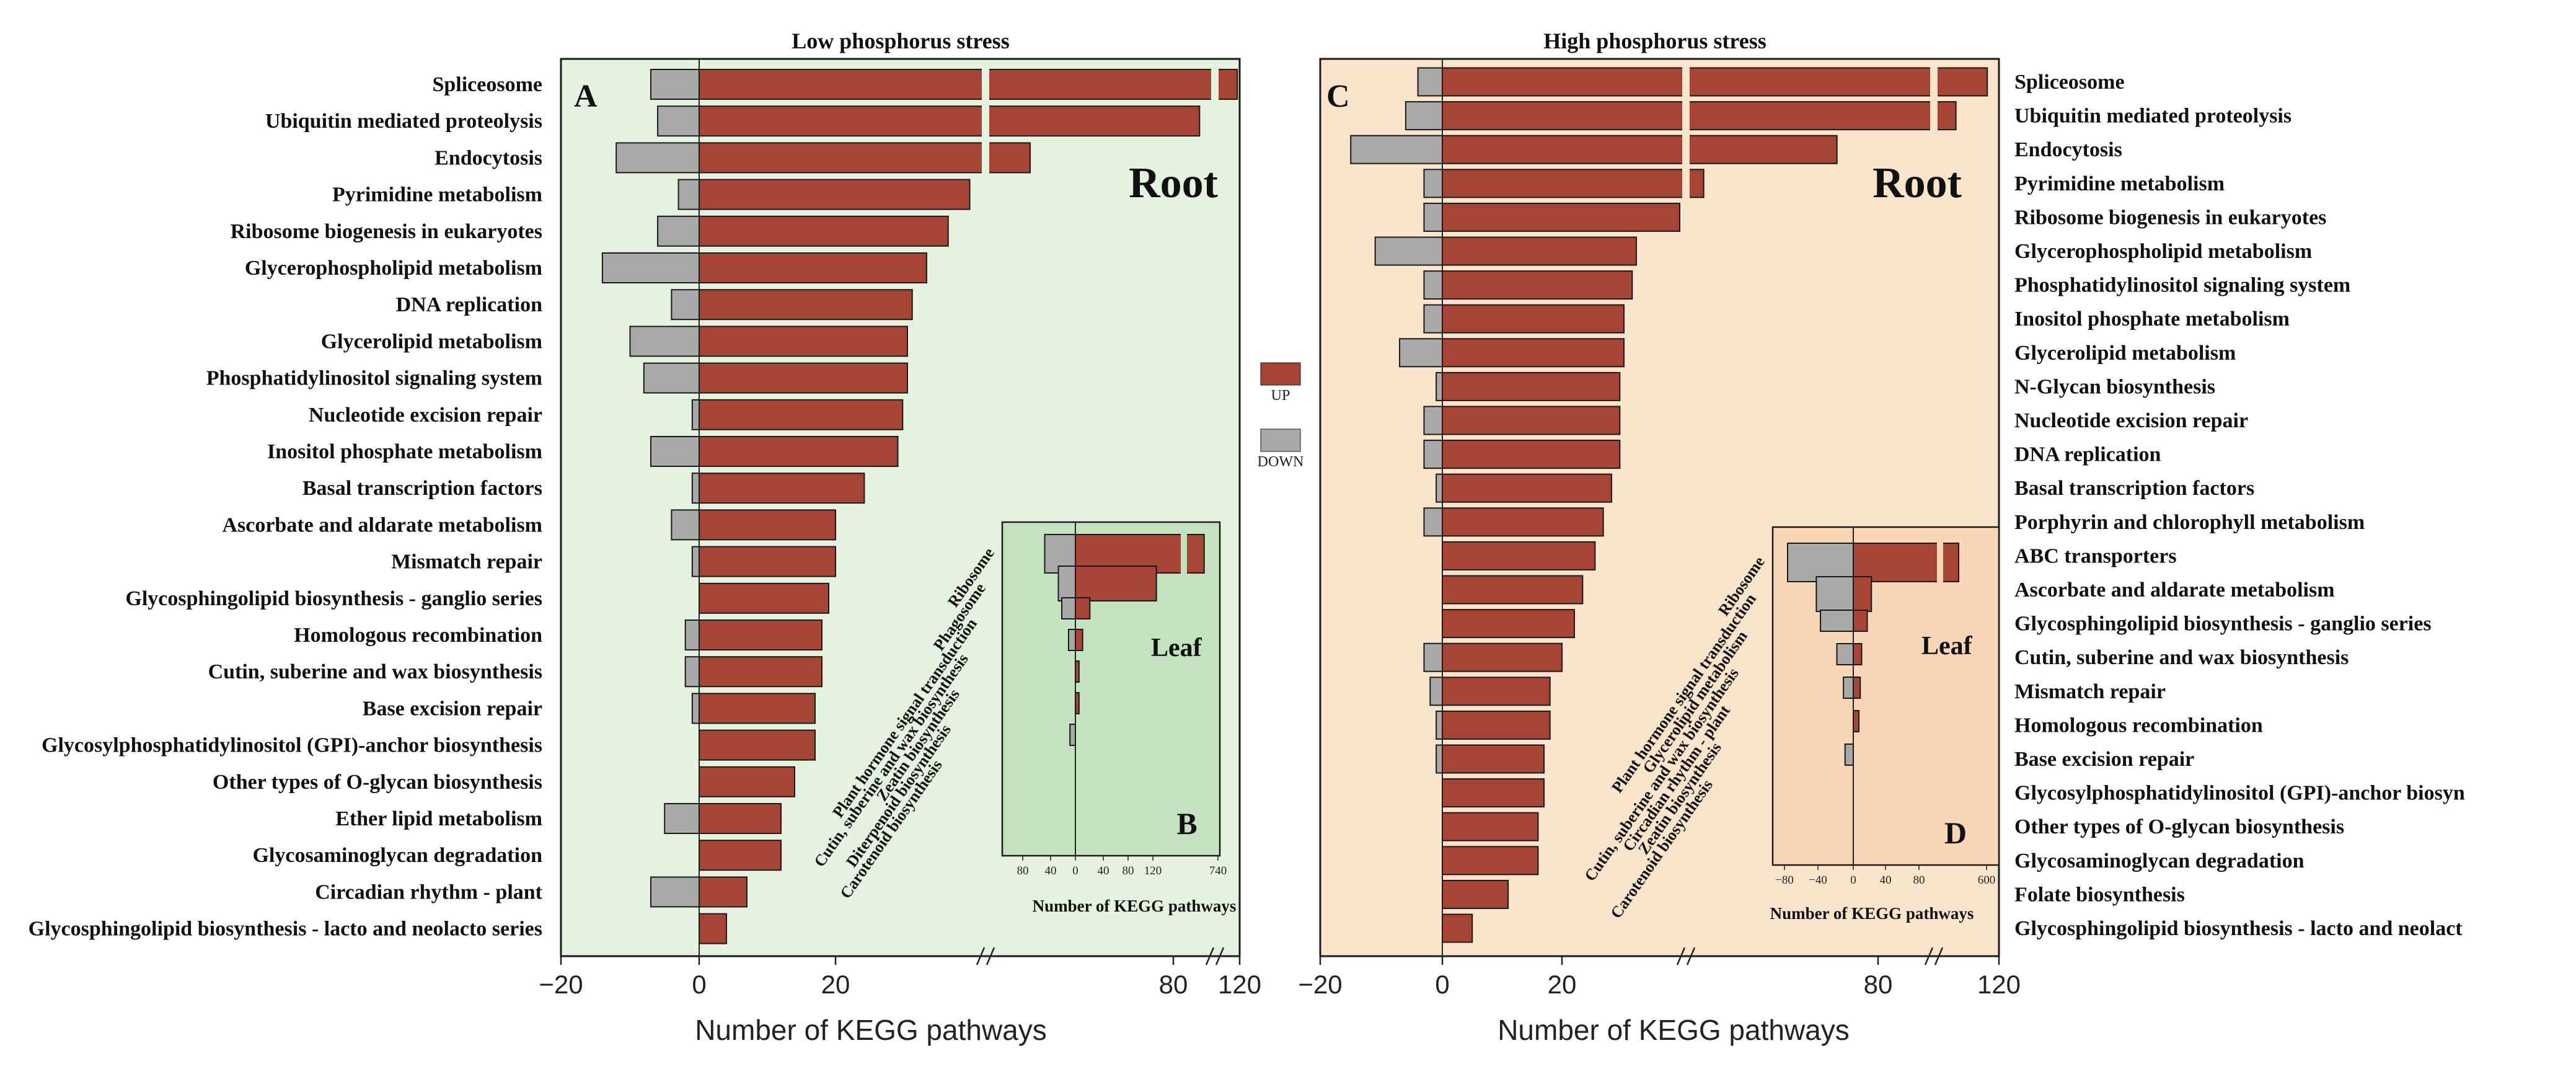  Describe the element at coordinates (1475, 894) in the screenshot. I see `bar-up-folate-biosynthesis` at that location.